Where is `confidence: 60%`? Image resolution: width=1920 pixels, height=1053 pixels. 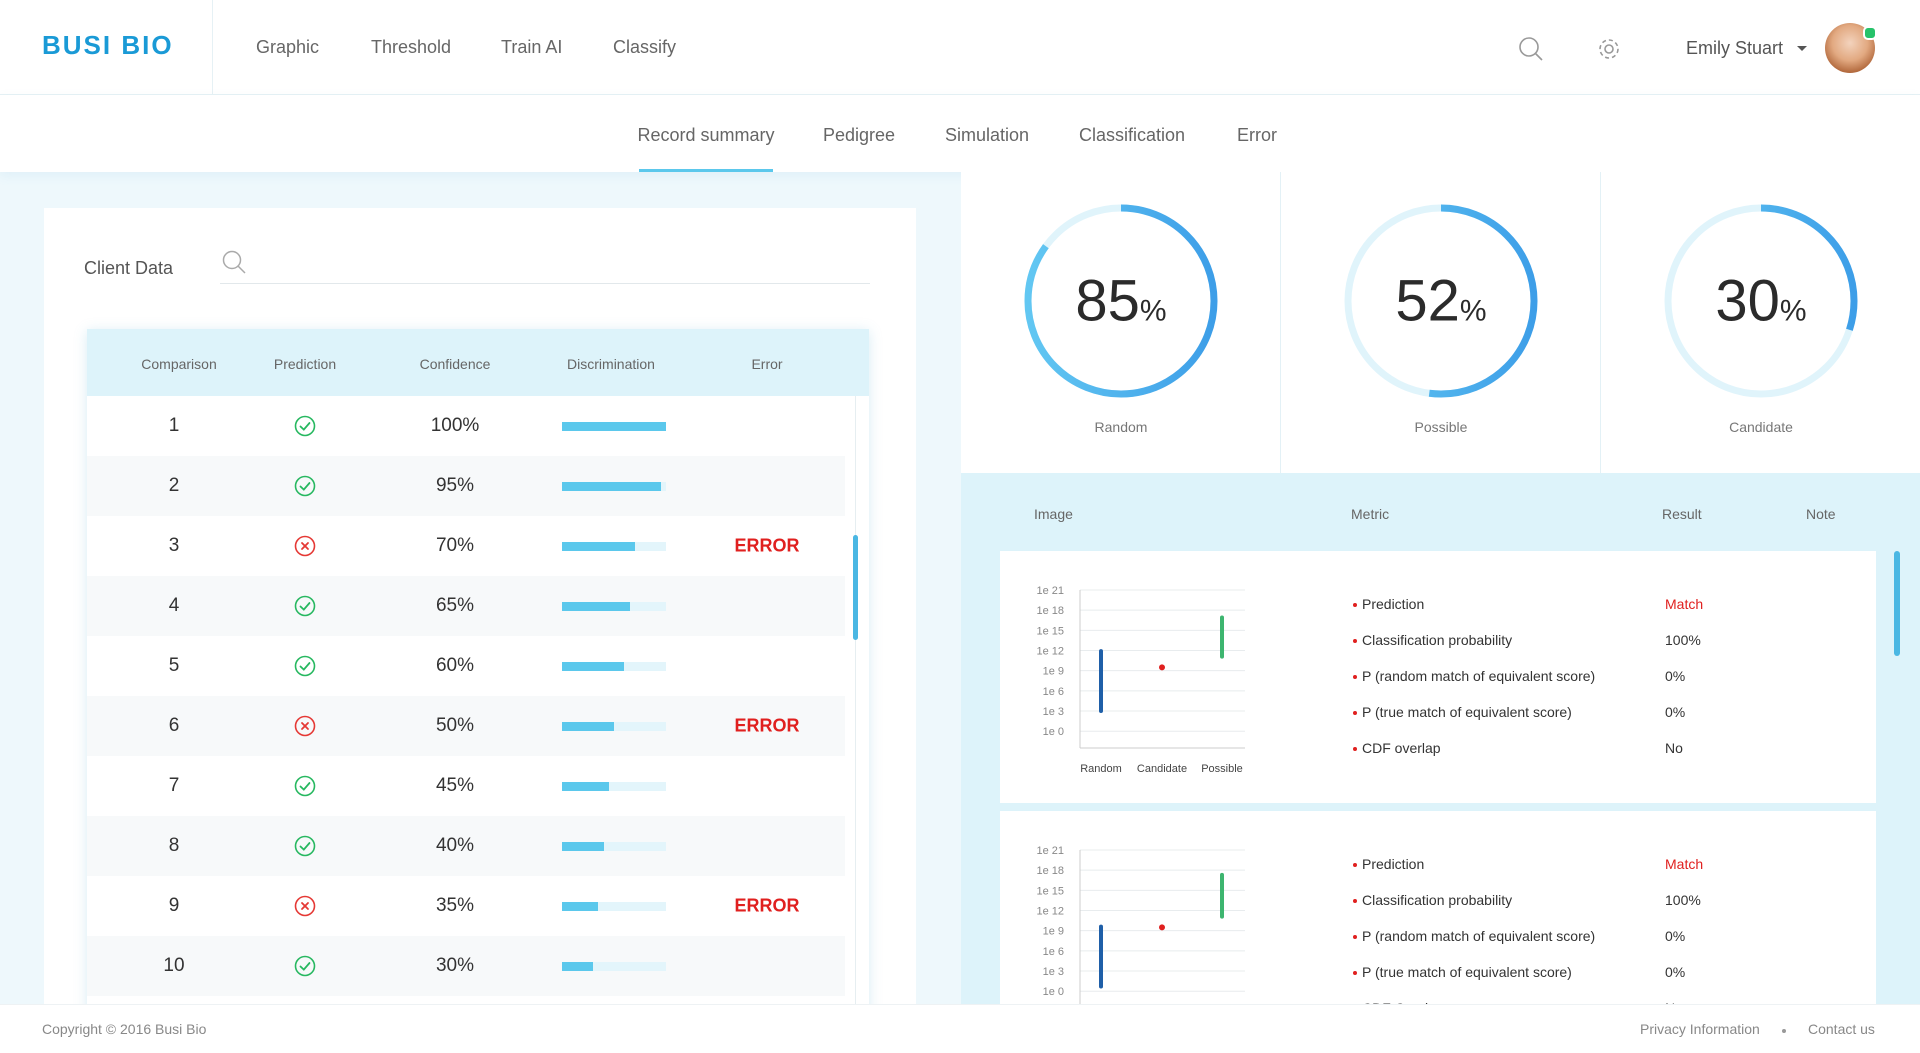
confidence: 60% is located at coordinates (455, 665).